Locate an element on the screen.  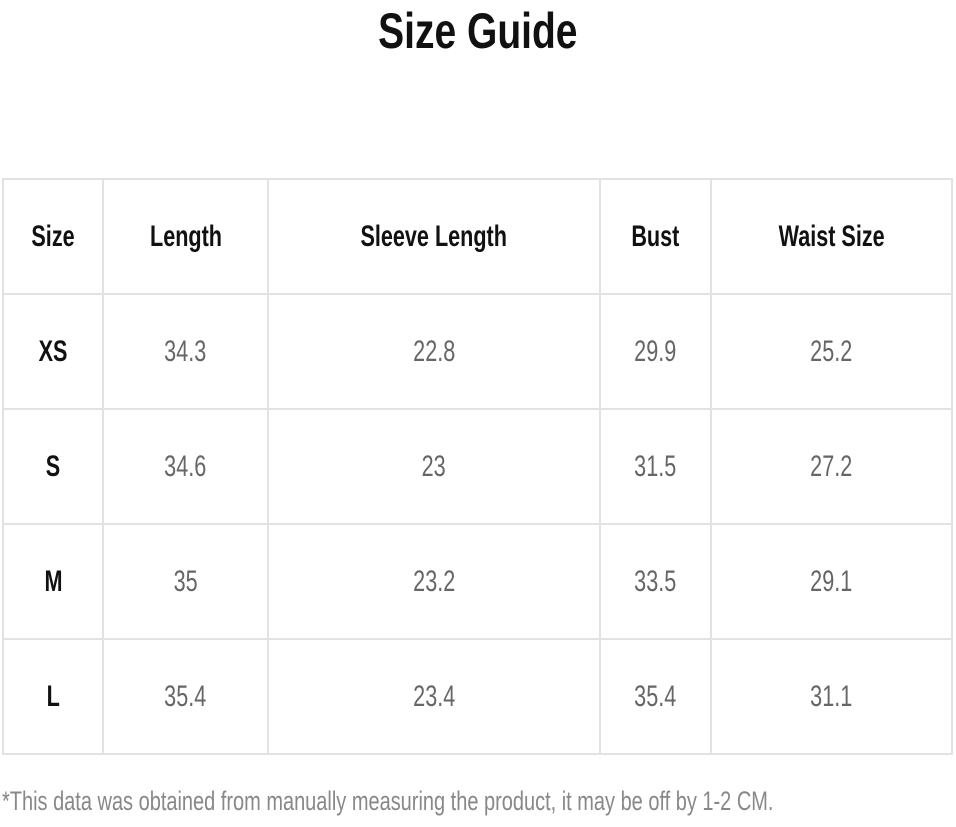
value-cell: 29.1 is located at coordinates (831, 581).